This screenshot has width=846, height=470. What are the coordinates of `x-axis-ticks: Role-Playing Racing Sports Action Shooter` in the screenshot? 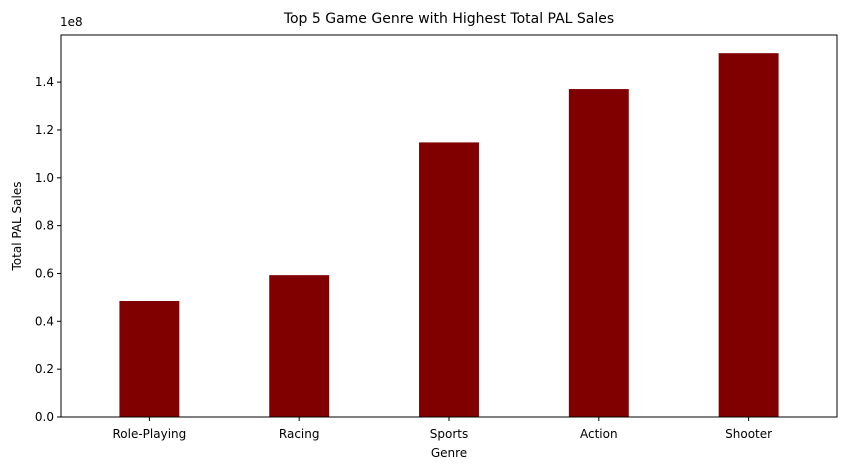 It's located at (442, 429).